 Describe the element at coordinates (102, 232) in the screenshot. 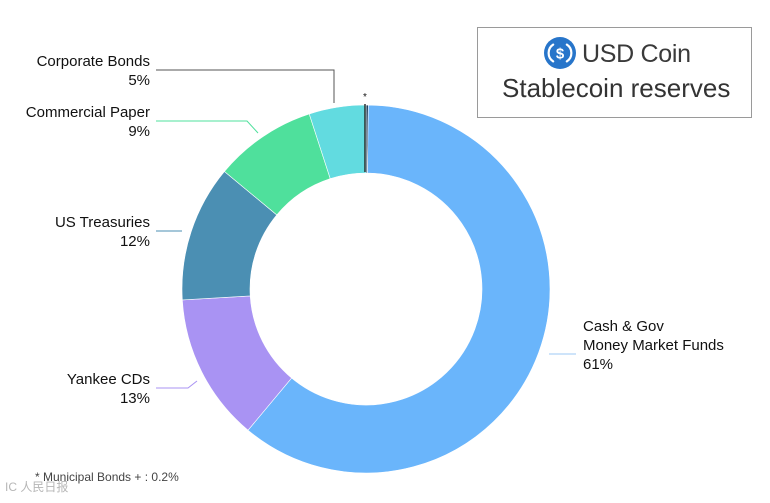

I see `slice-label-us-treasuries: US Treasuries 12%` at that location.